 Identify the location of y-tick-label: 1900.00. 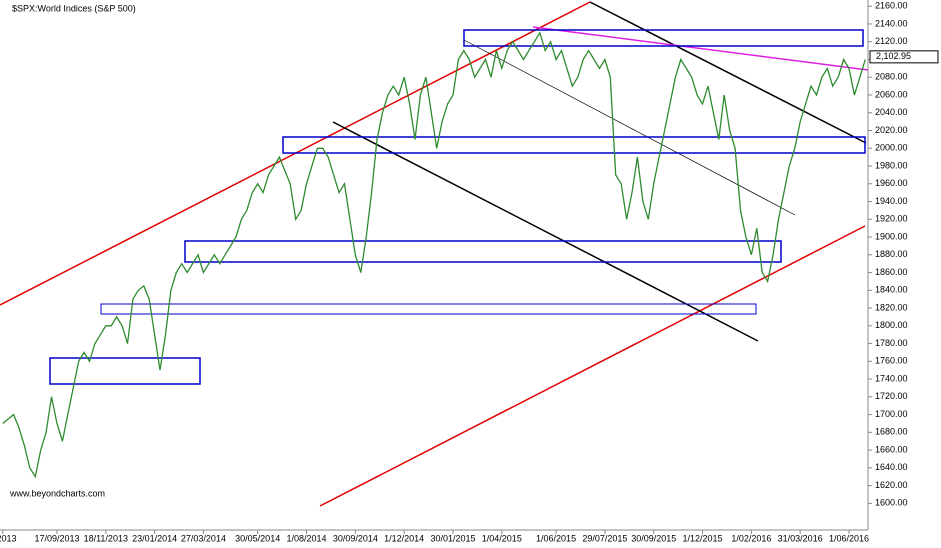
(891, 236).